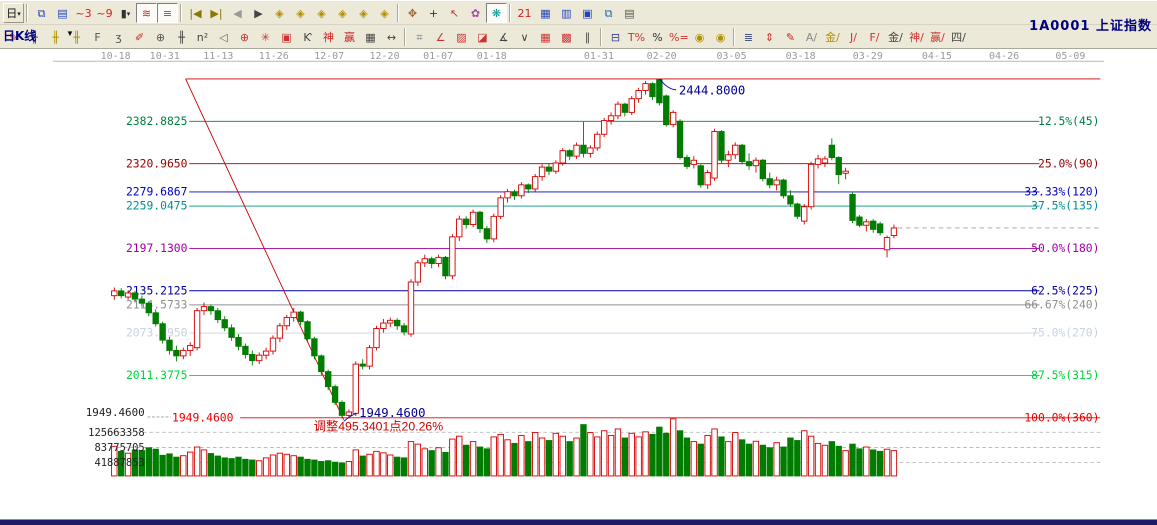  What do you see at coordinates (181, 37) in the screenshot?
I see `grid-plain-icon: ╫` at bounding box center [181, 37].